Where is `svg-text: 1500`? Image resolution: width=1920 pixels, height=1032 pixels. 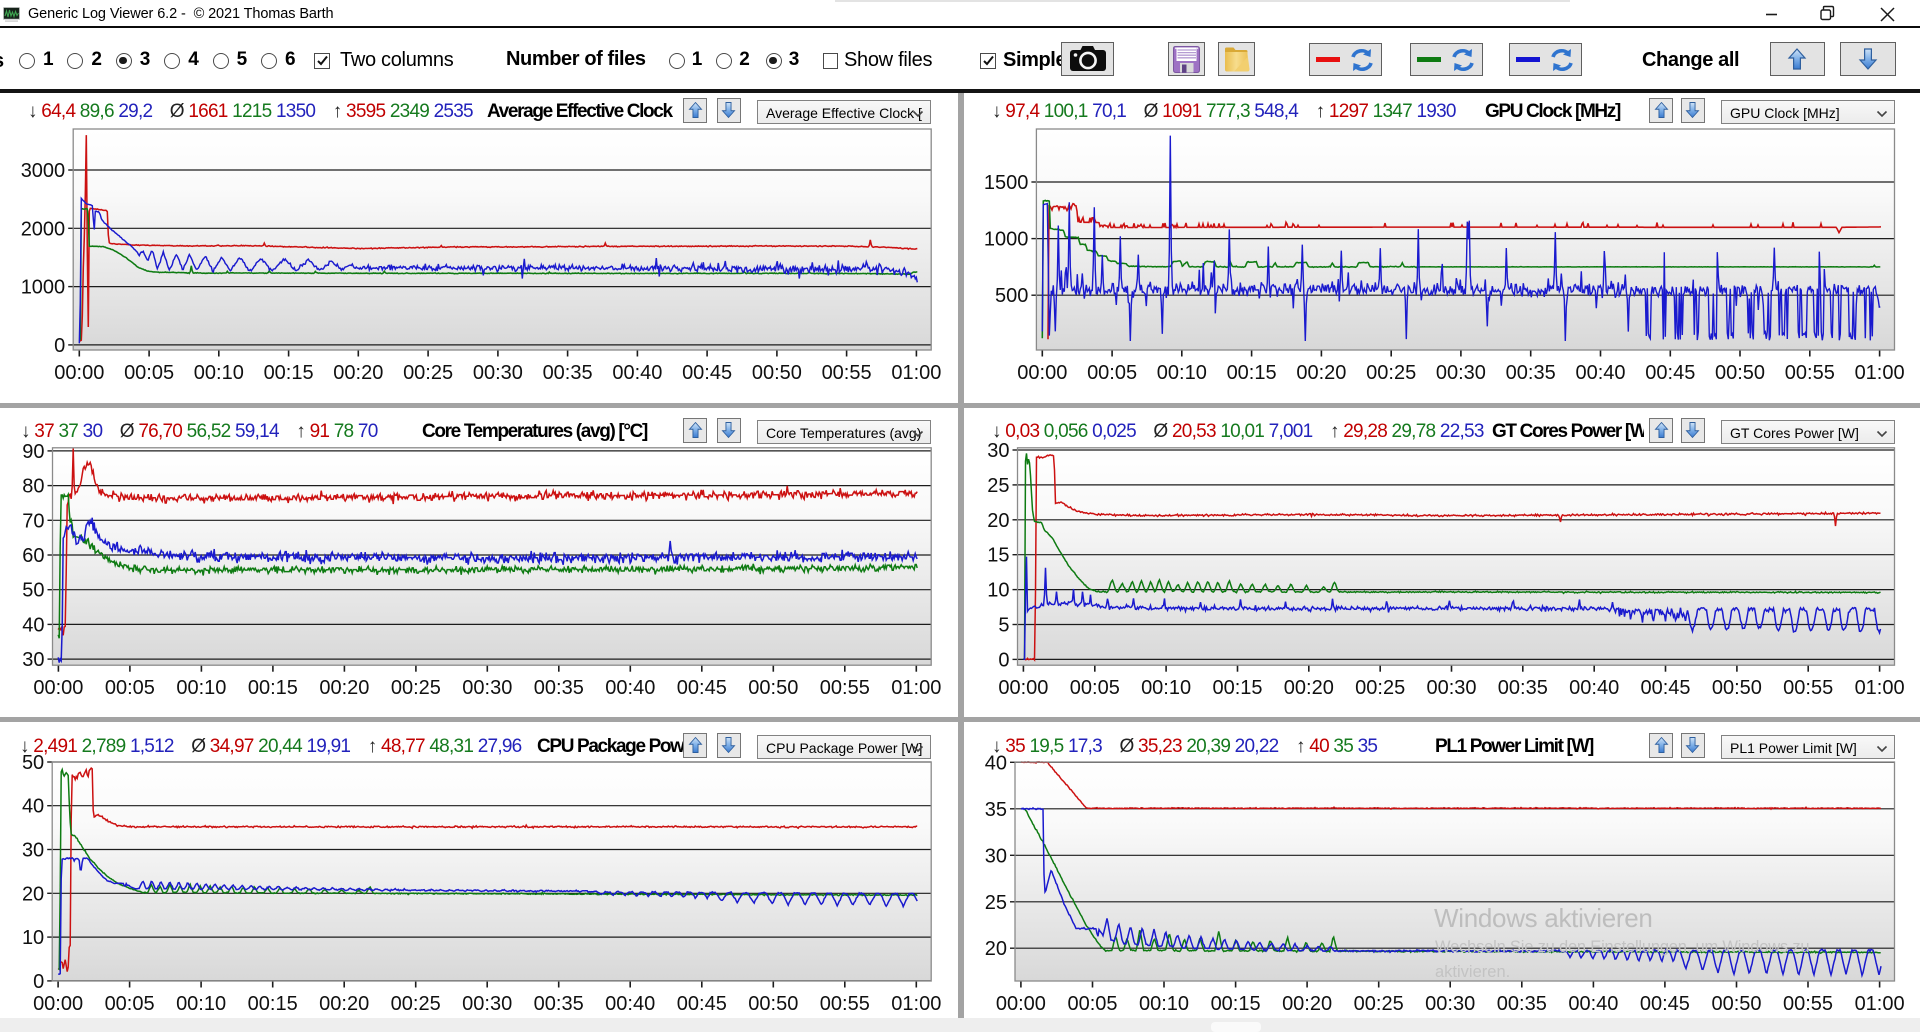
svg-text: 1500 is located at coordinates (1006, 183).